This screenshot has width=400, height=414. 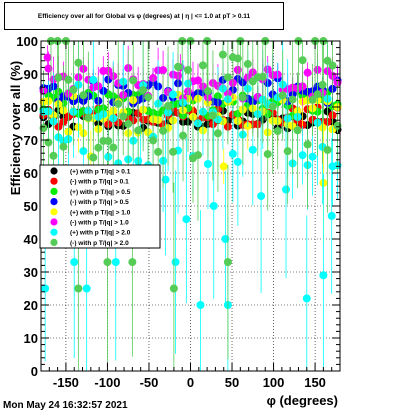 What do you see at coordinates (107, 382) in the screenshot?
I see `x-tick-label: -100` at bounding box center [107, 382].